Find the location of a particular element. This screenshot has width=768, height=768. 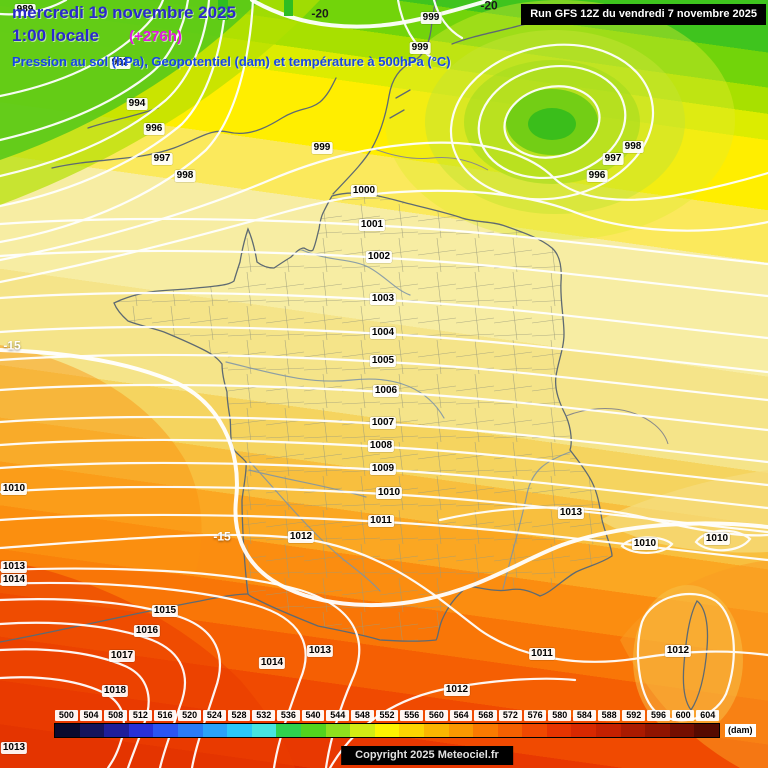

scale-value: 600 is located at coordinates (683, 715).